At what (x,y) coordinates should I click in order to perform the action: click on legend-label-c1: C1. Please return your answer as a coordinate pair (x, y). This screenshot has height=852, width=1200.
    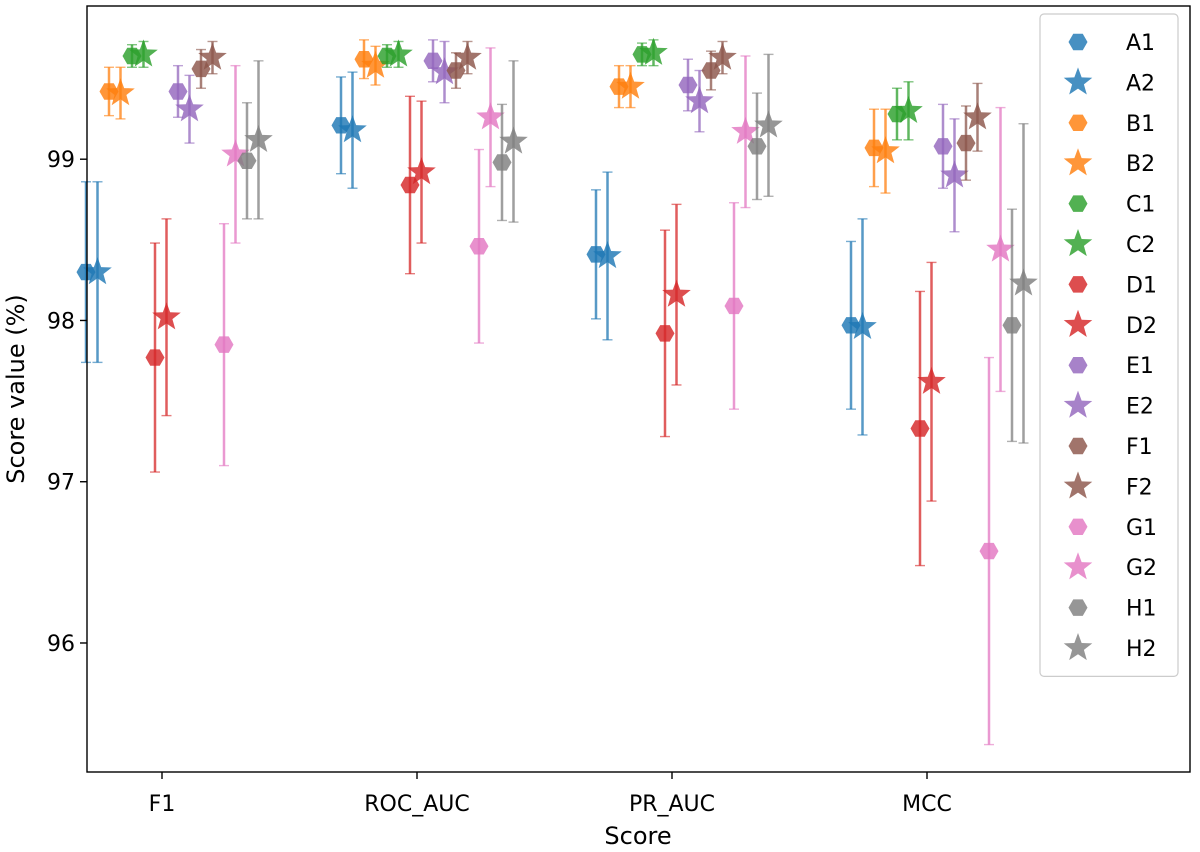
    Looking at the image, I should click on (1140, 205).